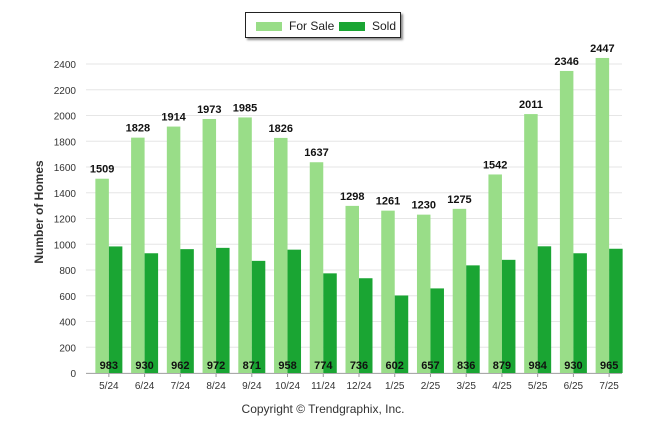 This screenshot has height=434, width=646. What do you see at coordinates (602, 215) in the screenshot?
I see `bar-for-sale-7/25` at bounding box center [602, 215].